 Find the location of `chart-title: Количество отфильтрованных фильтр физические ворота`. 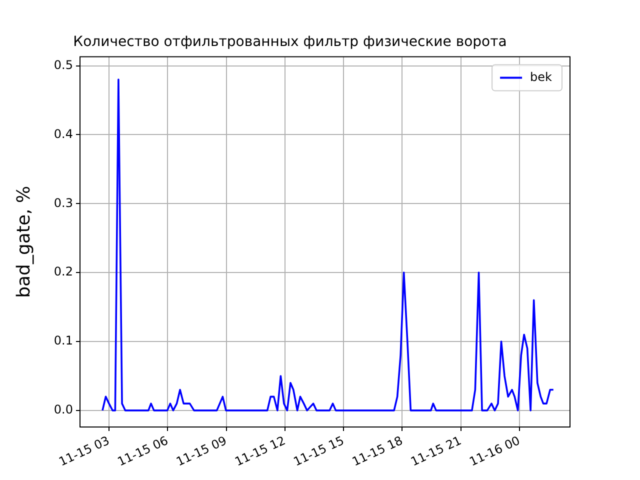

chart-title: Количество отфильтрованных фильтр физические ворота is located at coordinates (290, 42).